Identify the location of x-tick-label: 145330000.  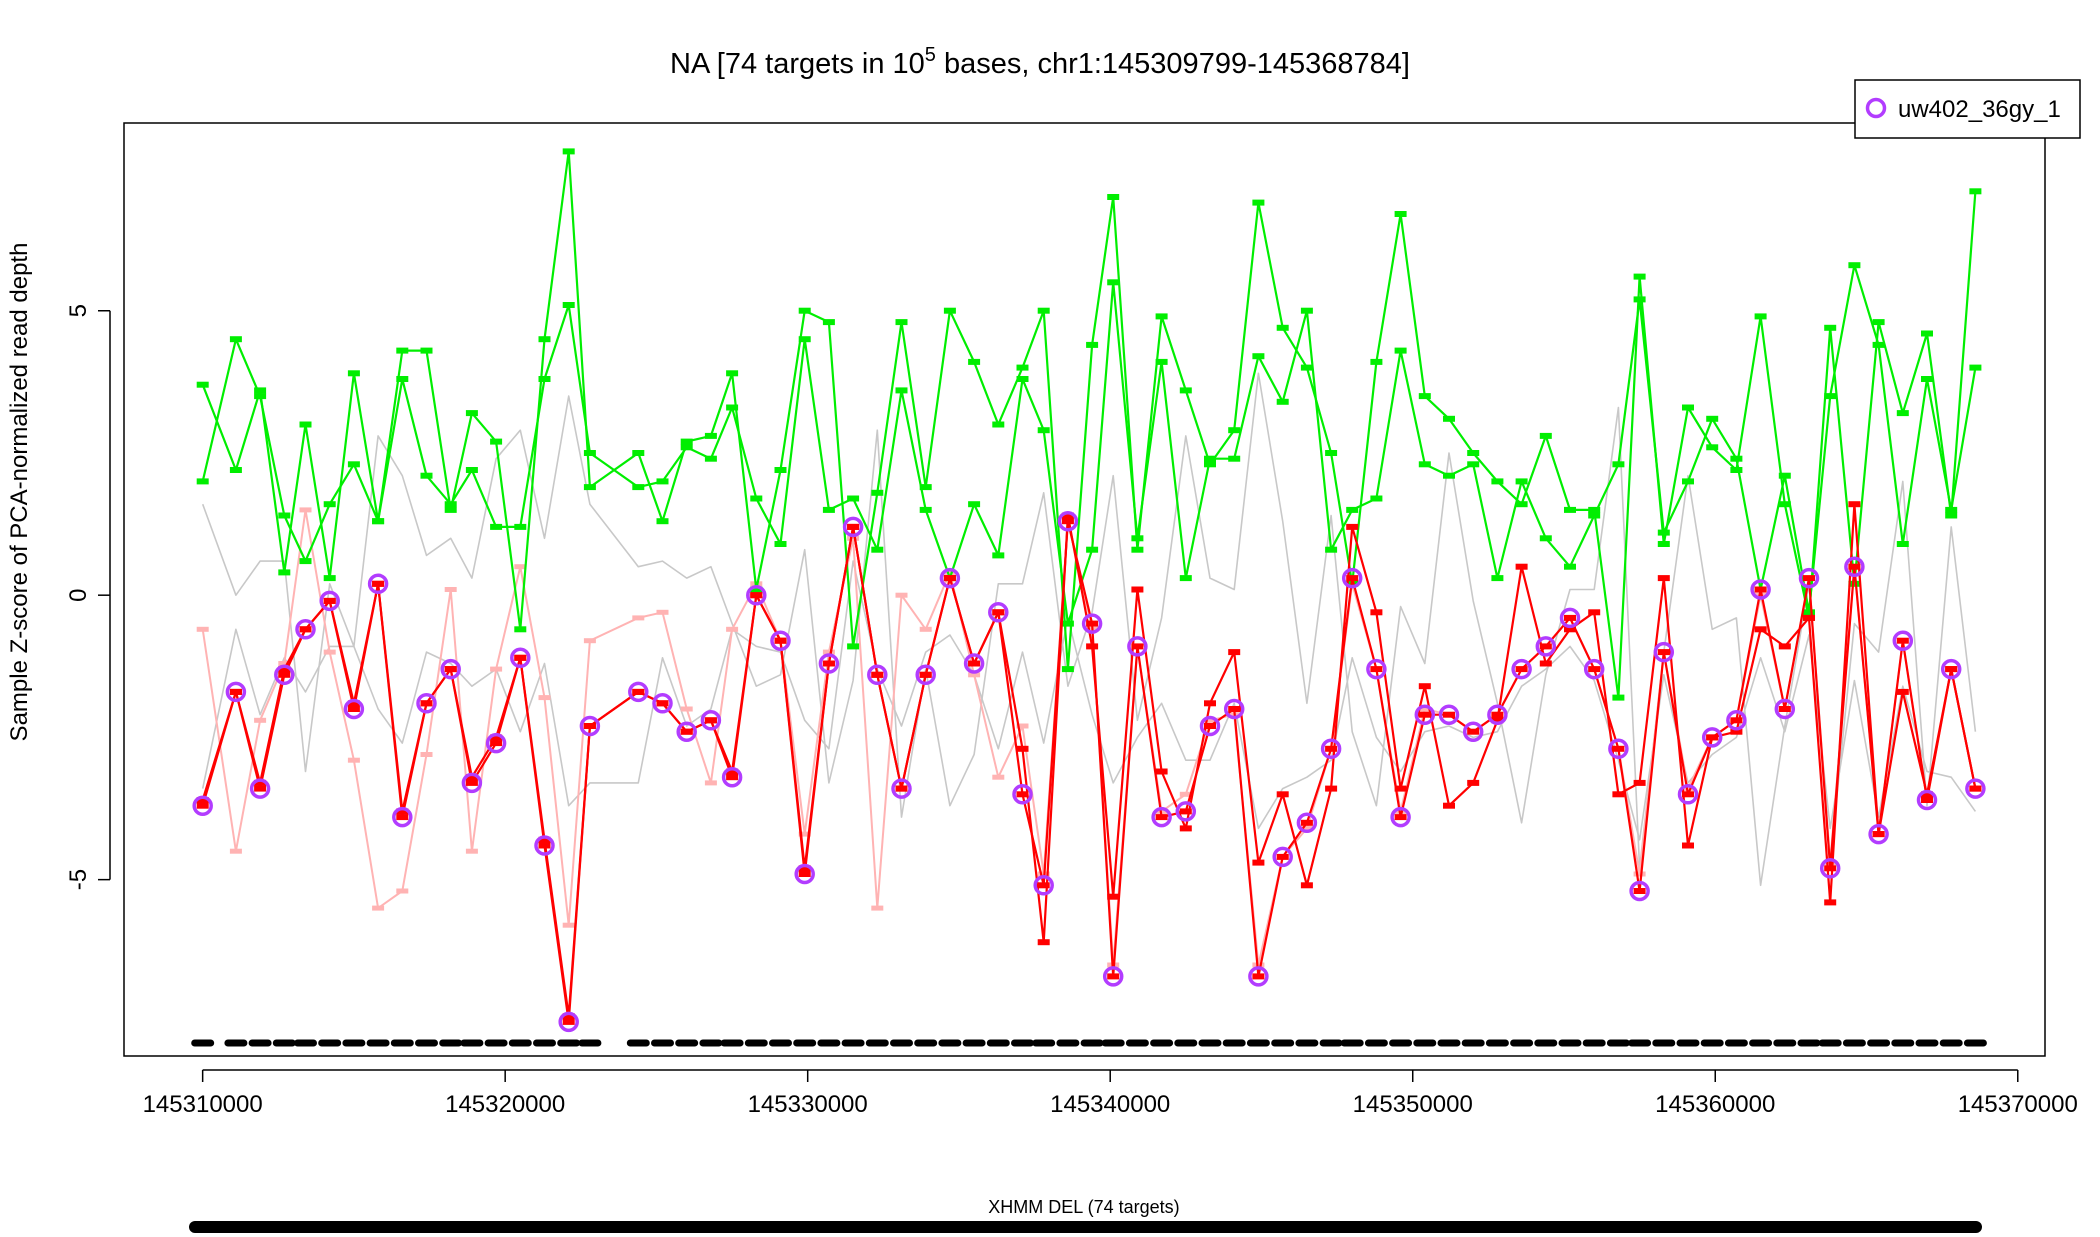
(808, 1104).